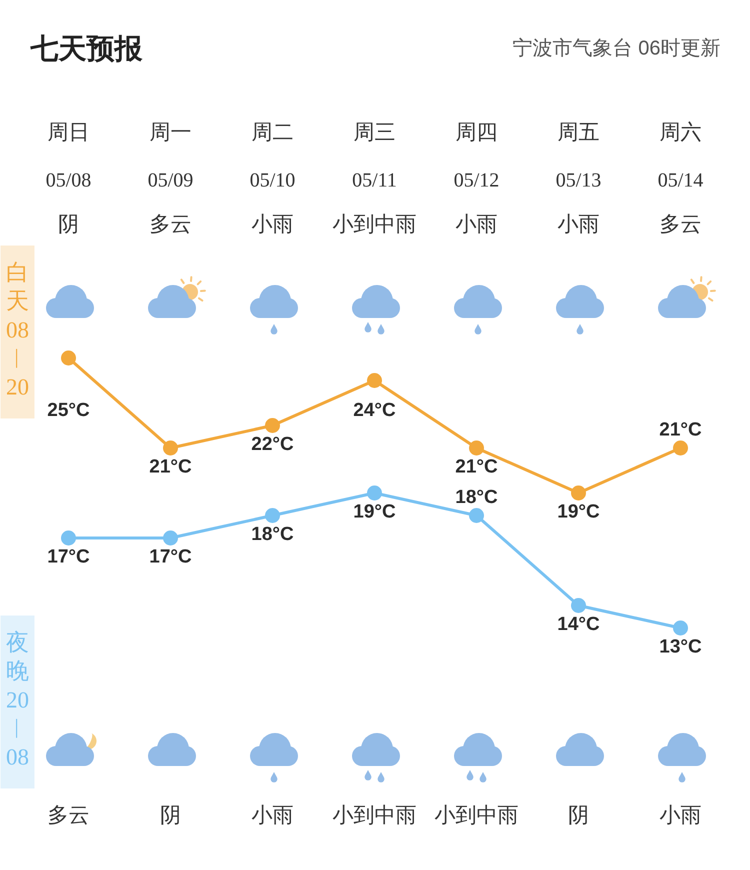  Describe the element at coordinates (17, 330) in the screenshot. I see `series-label: 白天08︱20` at that location.